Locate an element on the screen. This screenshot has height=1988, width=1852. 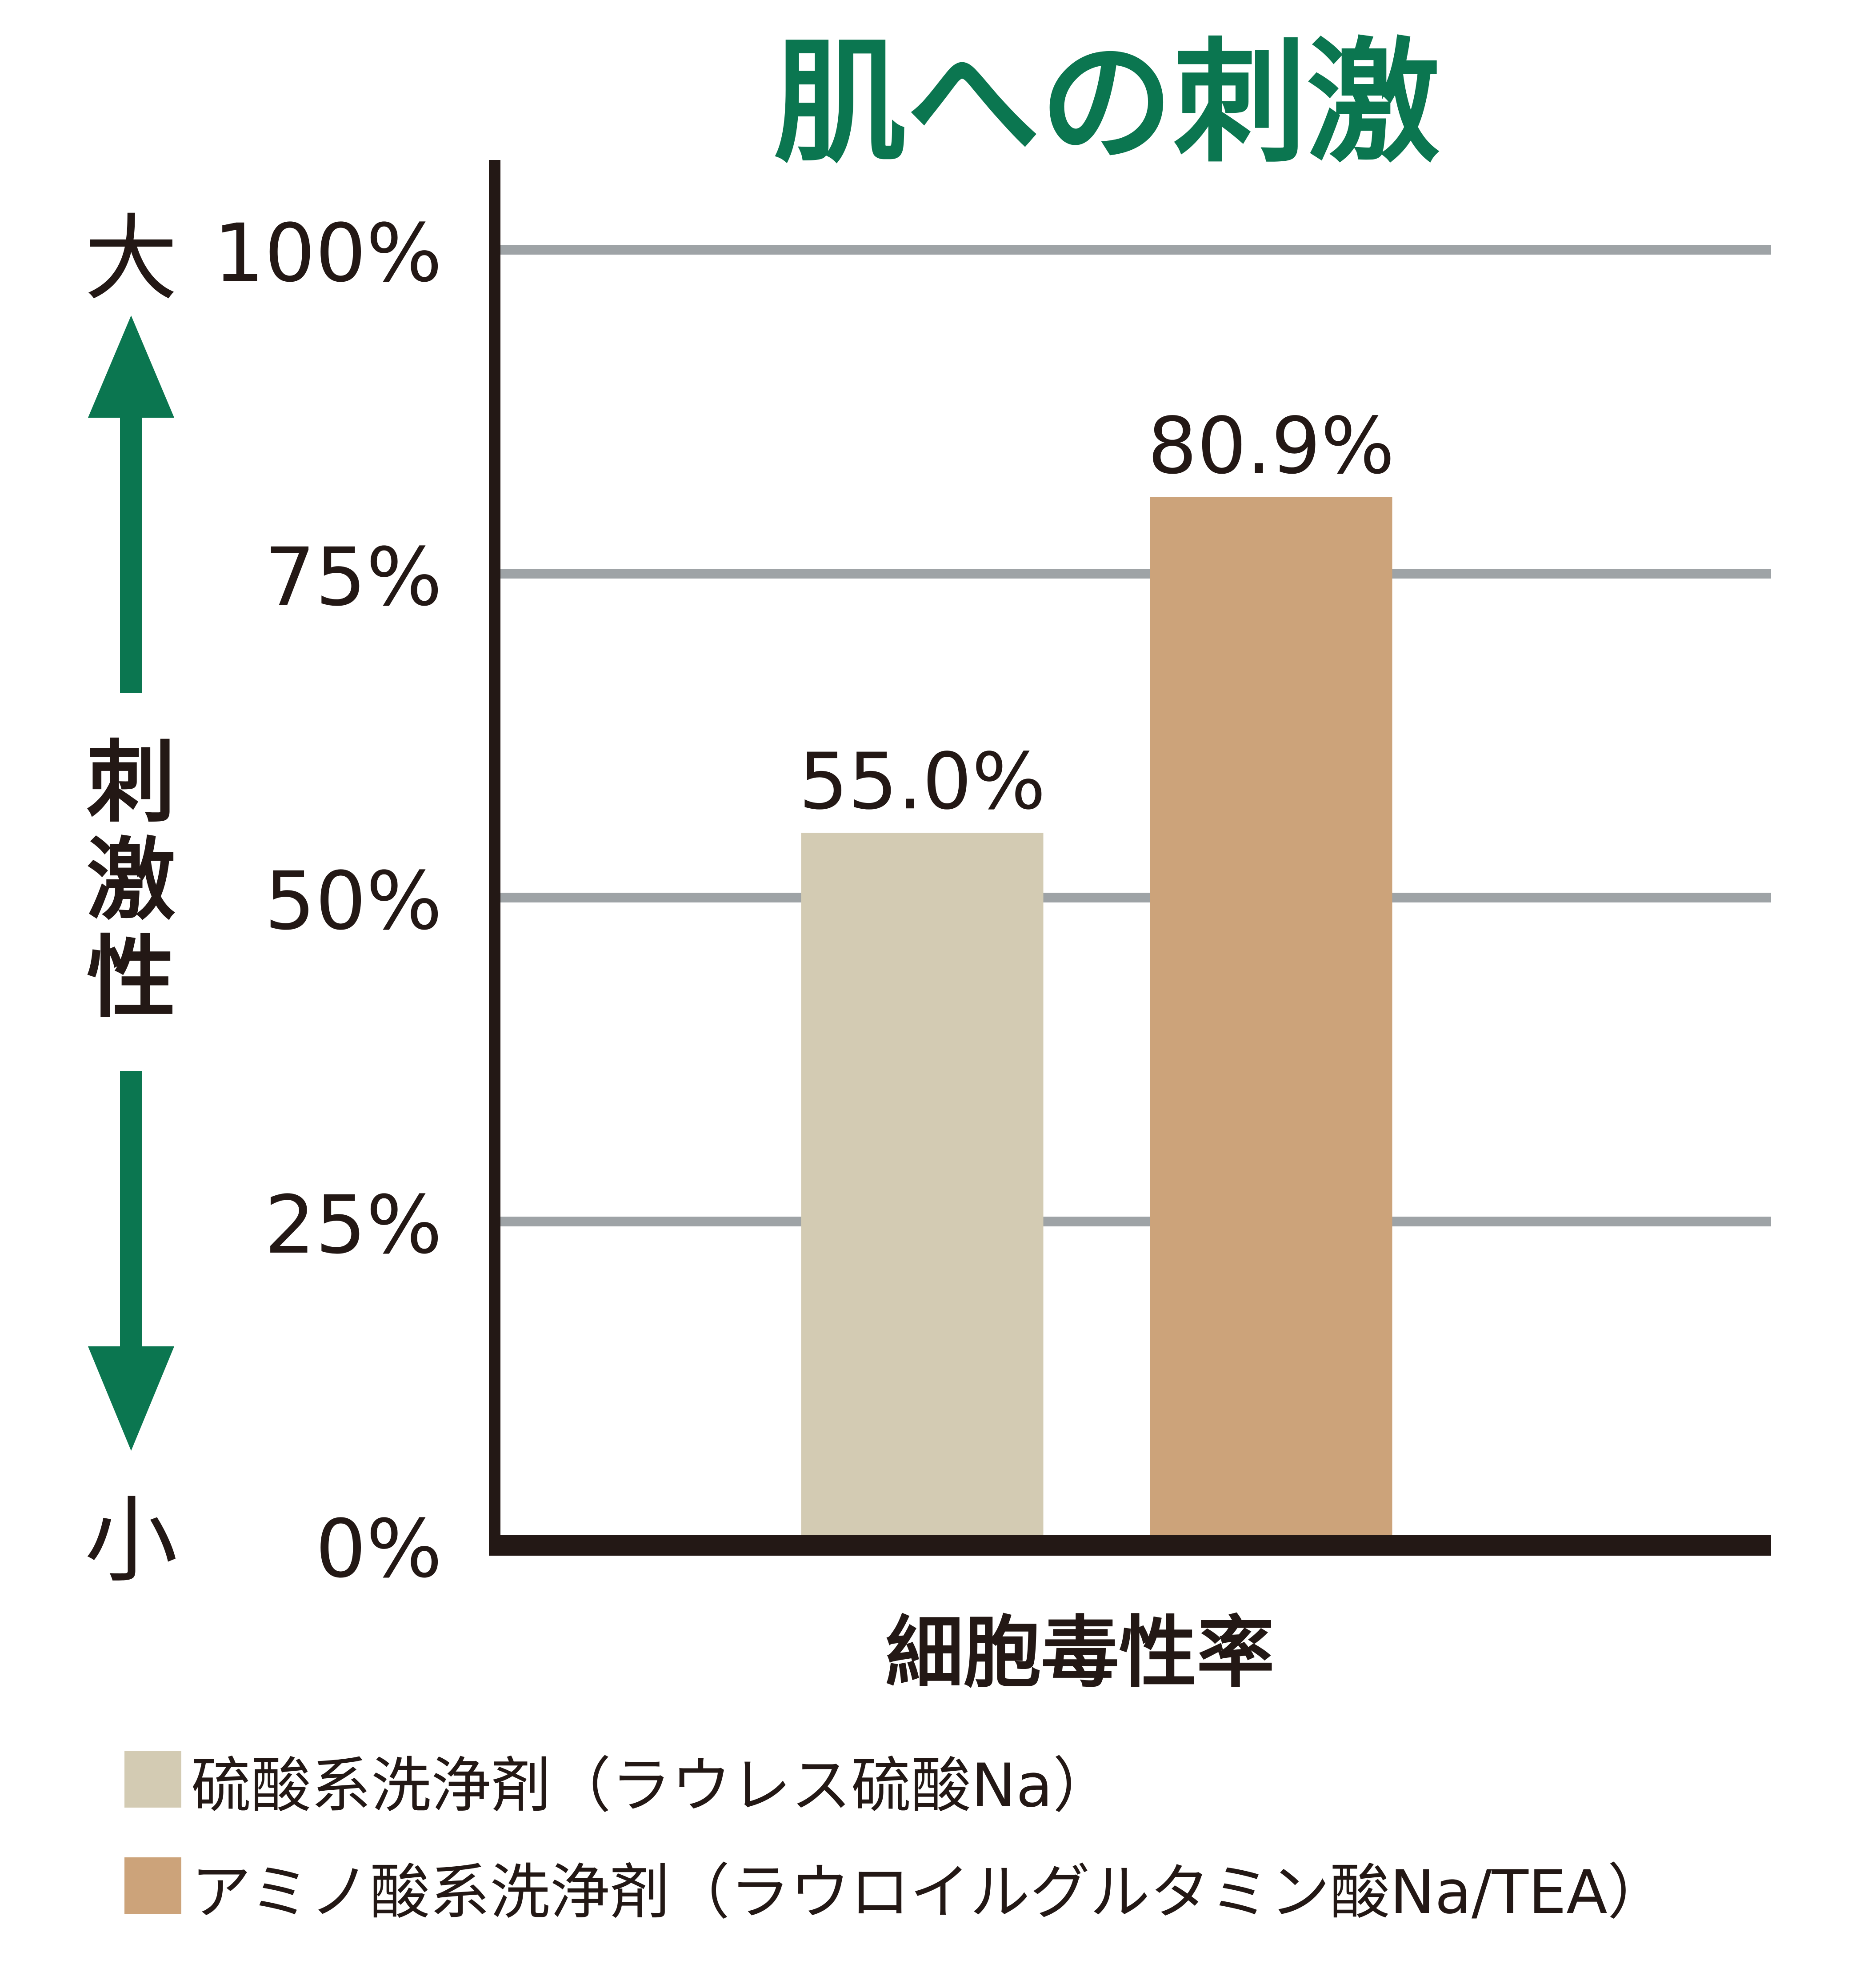
arrow-down-icon is located at coordinates (131, 1398).